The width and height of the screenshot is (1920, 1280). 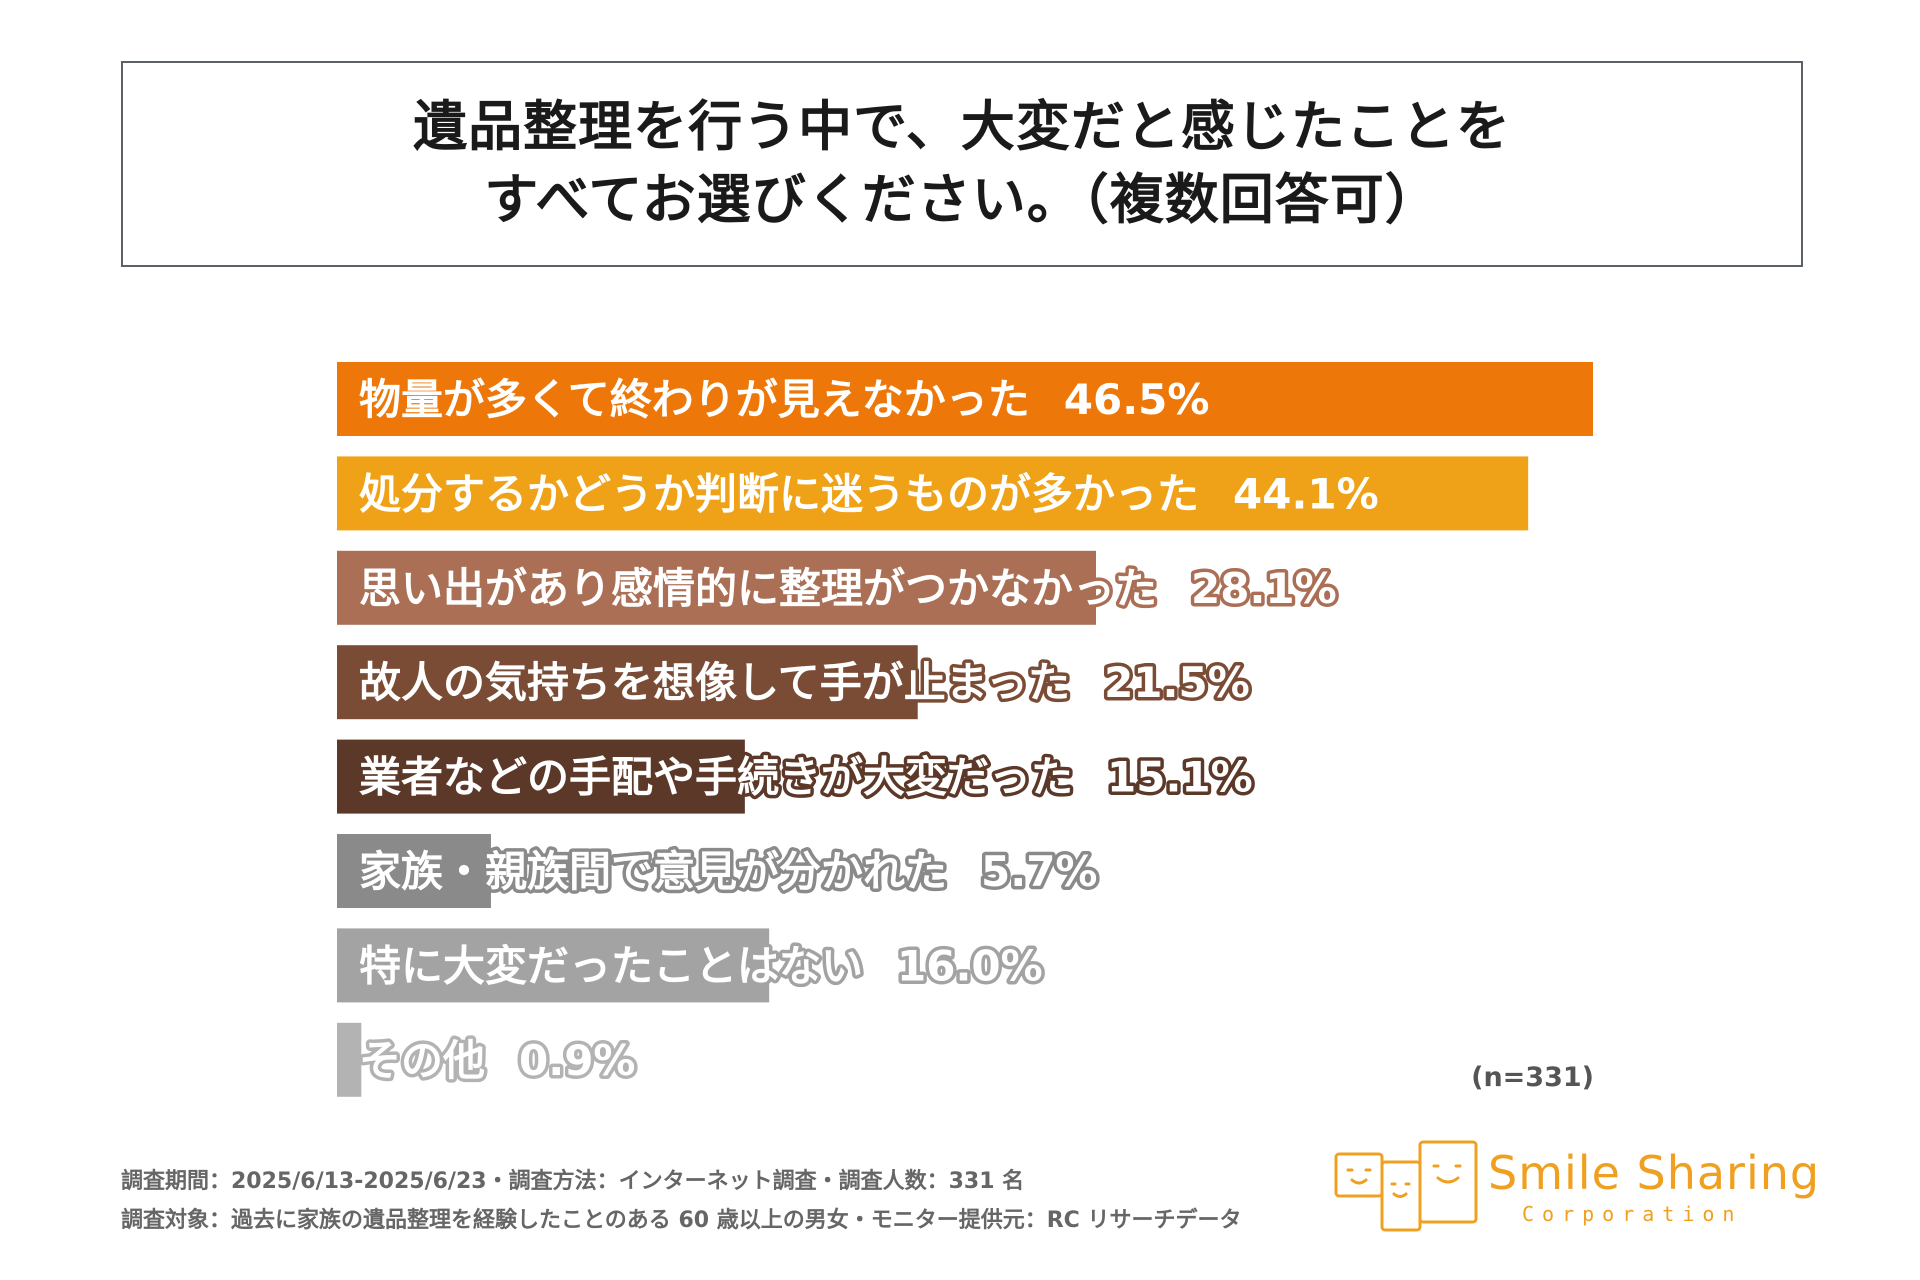 What do you see at coordinates (1137, 399) in the screenshot?
I see `value-label-1: 46.5%` at bounding box center [1137, 399].